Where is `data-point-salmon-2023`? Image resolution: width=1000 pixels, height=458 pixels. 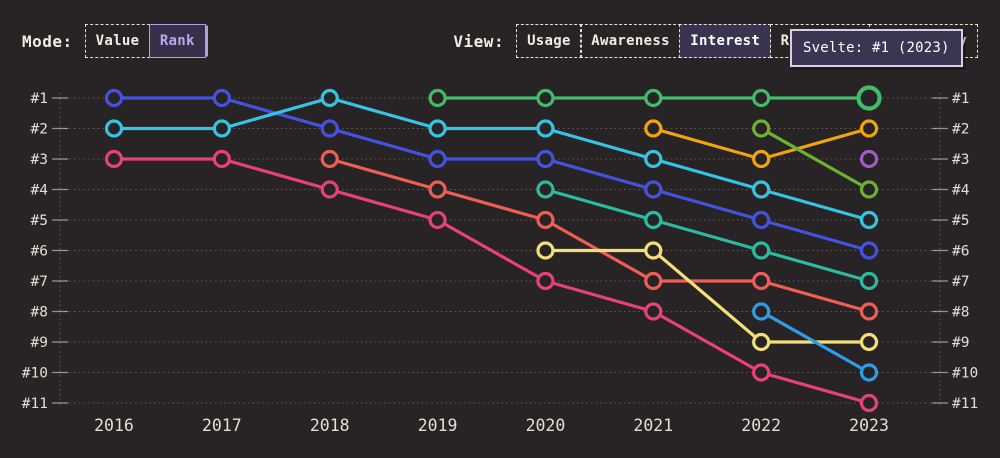 data-point-salmon-2023 is located at coordinates (869, 311).